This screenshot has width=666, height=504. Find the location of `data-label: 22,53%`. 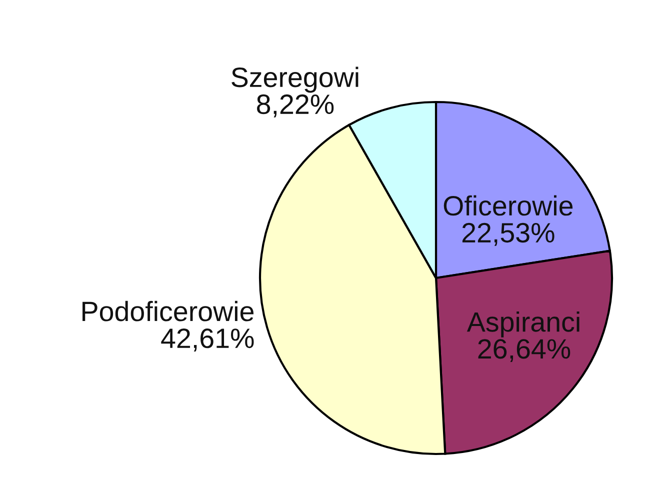

data-label: 22,53% is located at coordinates (508, 234).